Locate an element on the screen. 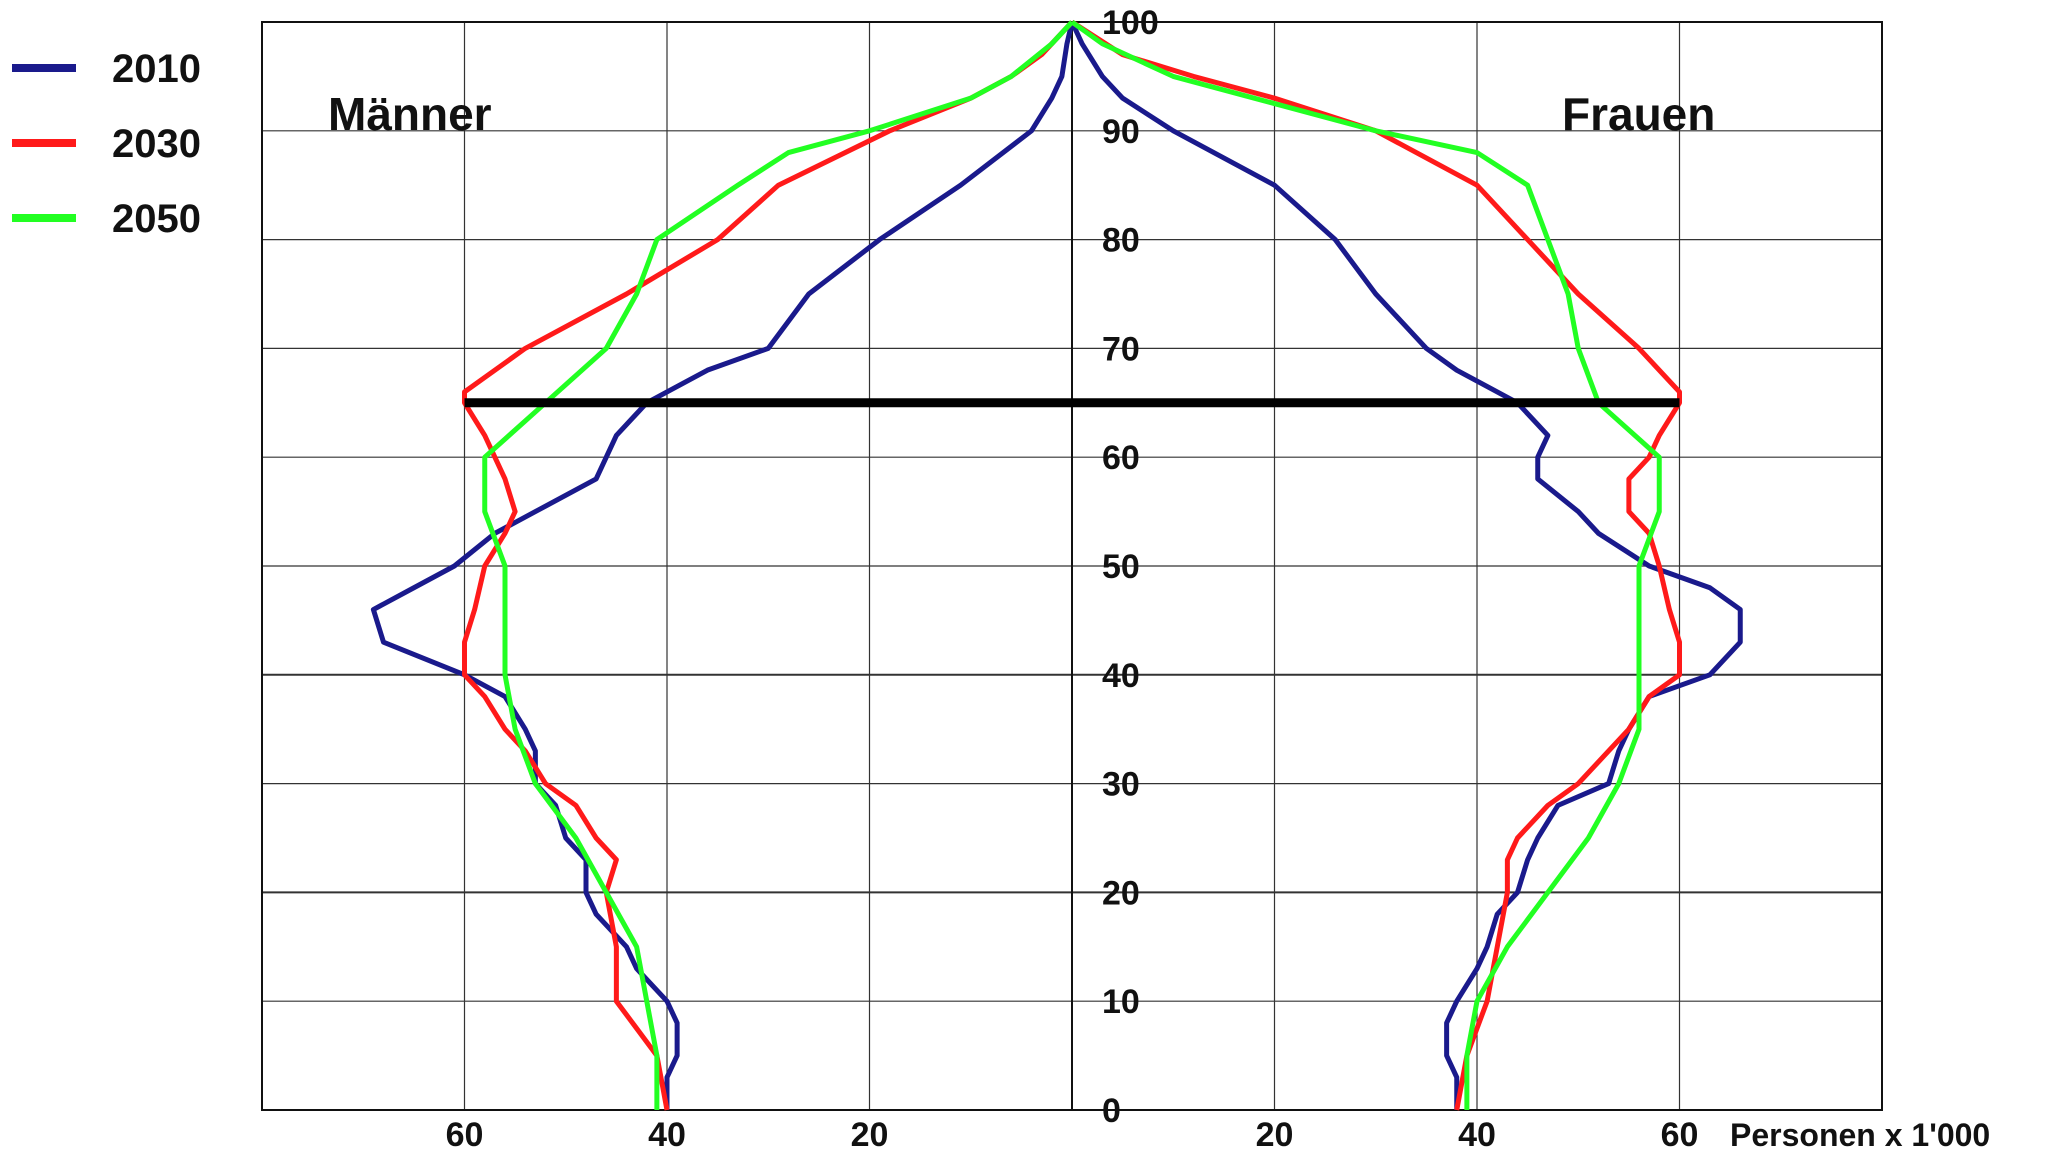 This screenshot has height=1156, width=2051. y-tick-labels: 0 10 20 30 40 50 60 70 80 90 100 is located at coordinates (1130, 567).